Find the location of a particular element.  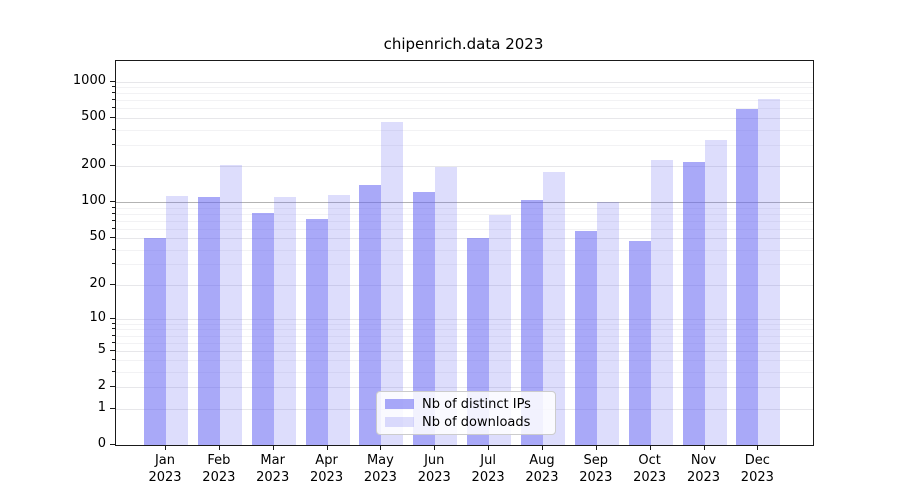

y-tick-label-100: 100 is located at coordinates (93, 201).